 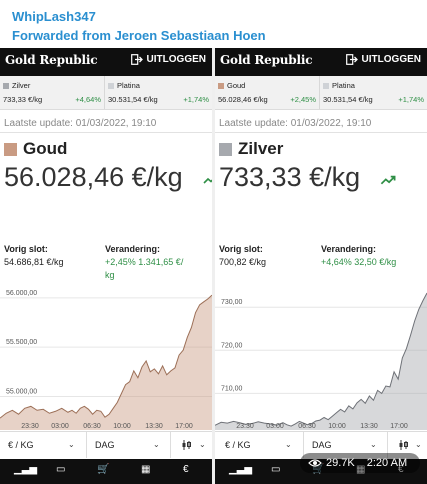 What do you see at coordinates (241, 249) in the screenshot?
I see `prev-close-label: Vorig slot:` at bounding box center [241, 249].